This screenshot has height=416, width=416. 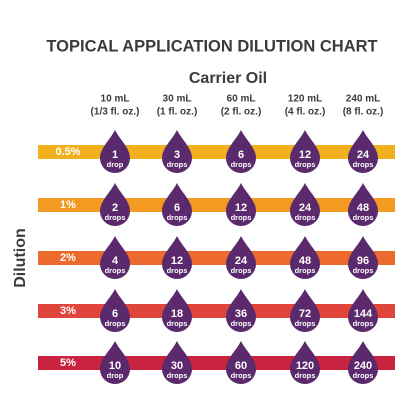 I want to click on drop-count: 144, so click(x=363, y=314).